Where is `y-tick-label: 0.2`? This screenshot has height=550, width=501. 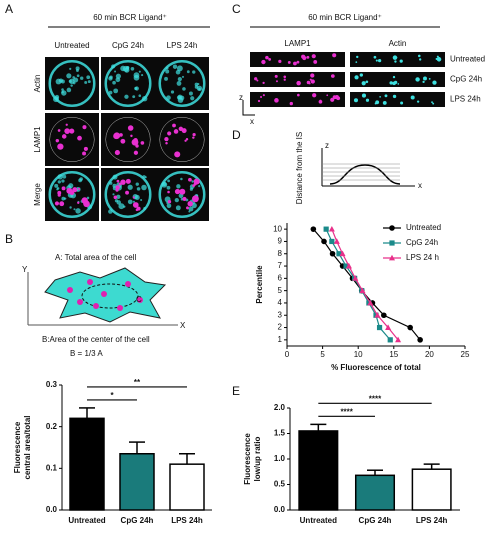 y-tick-label: 0.2 is located at coordinates (52, 426).